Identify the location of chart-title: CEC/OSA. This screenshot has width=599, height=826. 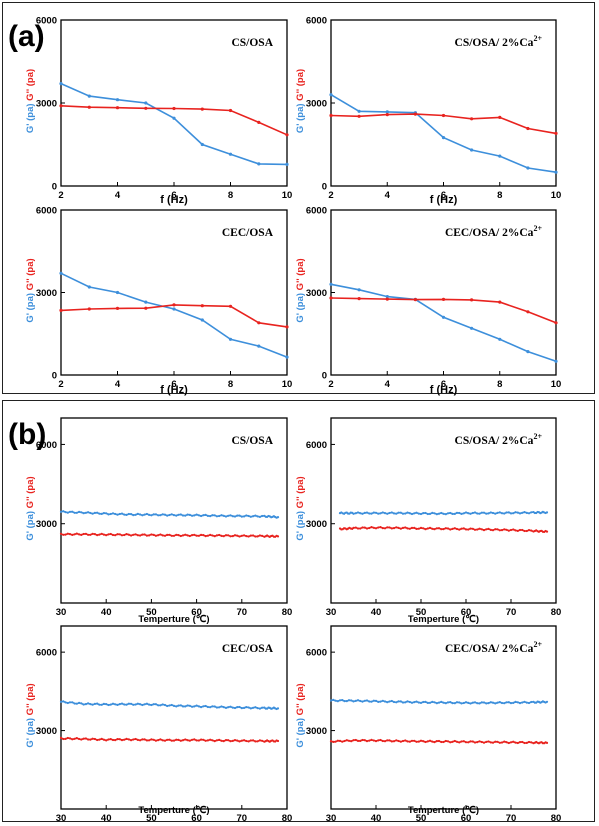
(248, 649).